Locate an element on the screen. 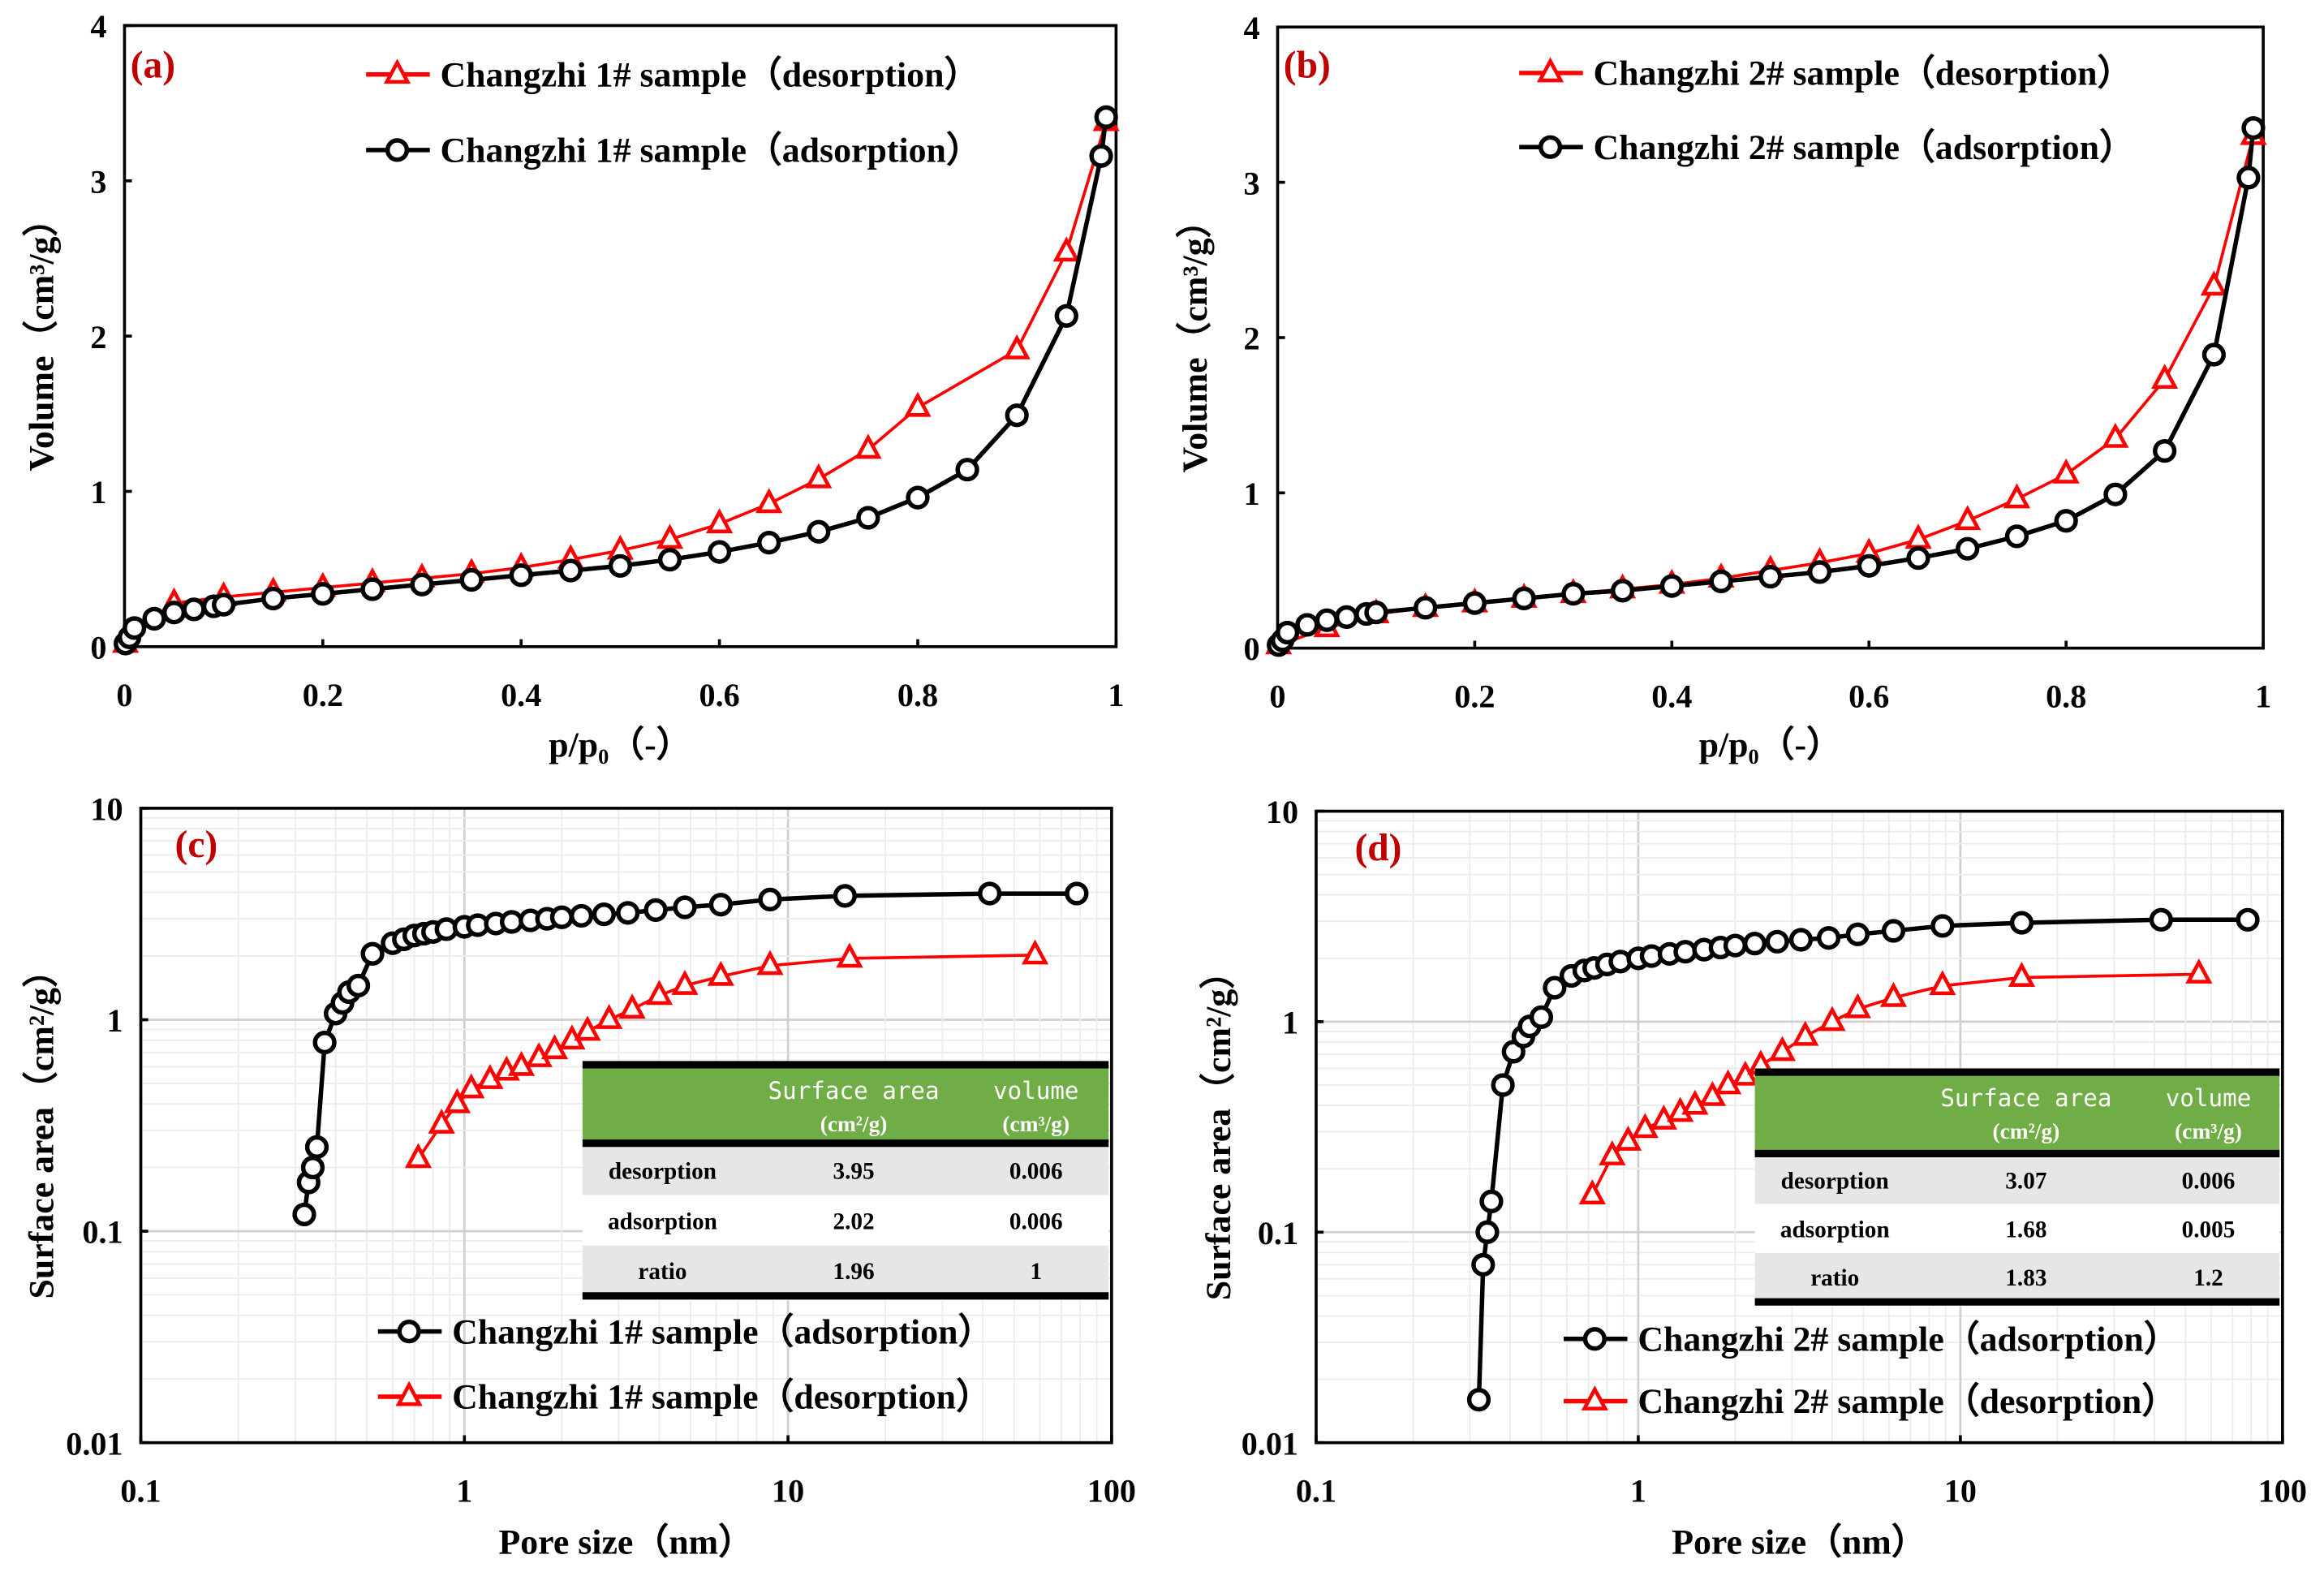 Image resolution: width=2324 pixels, height=1572 pixels. table-cell: 1.83 is located at coordinates (2025, 1278).